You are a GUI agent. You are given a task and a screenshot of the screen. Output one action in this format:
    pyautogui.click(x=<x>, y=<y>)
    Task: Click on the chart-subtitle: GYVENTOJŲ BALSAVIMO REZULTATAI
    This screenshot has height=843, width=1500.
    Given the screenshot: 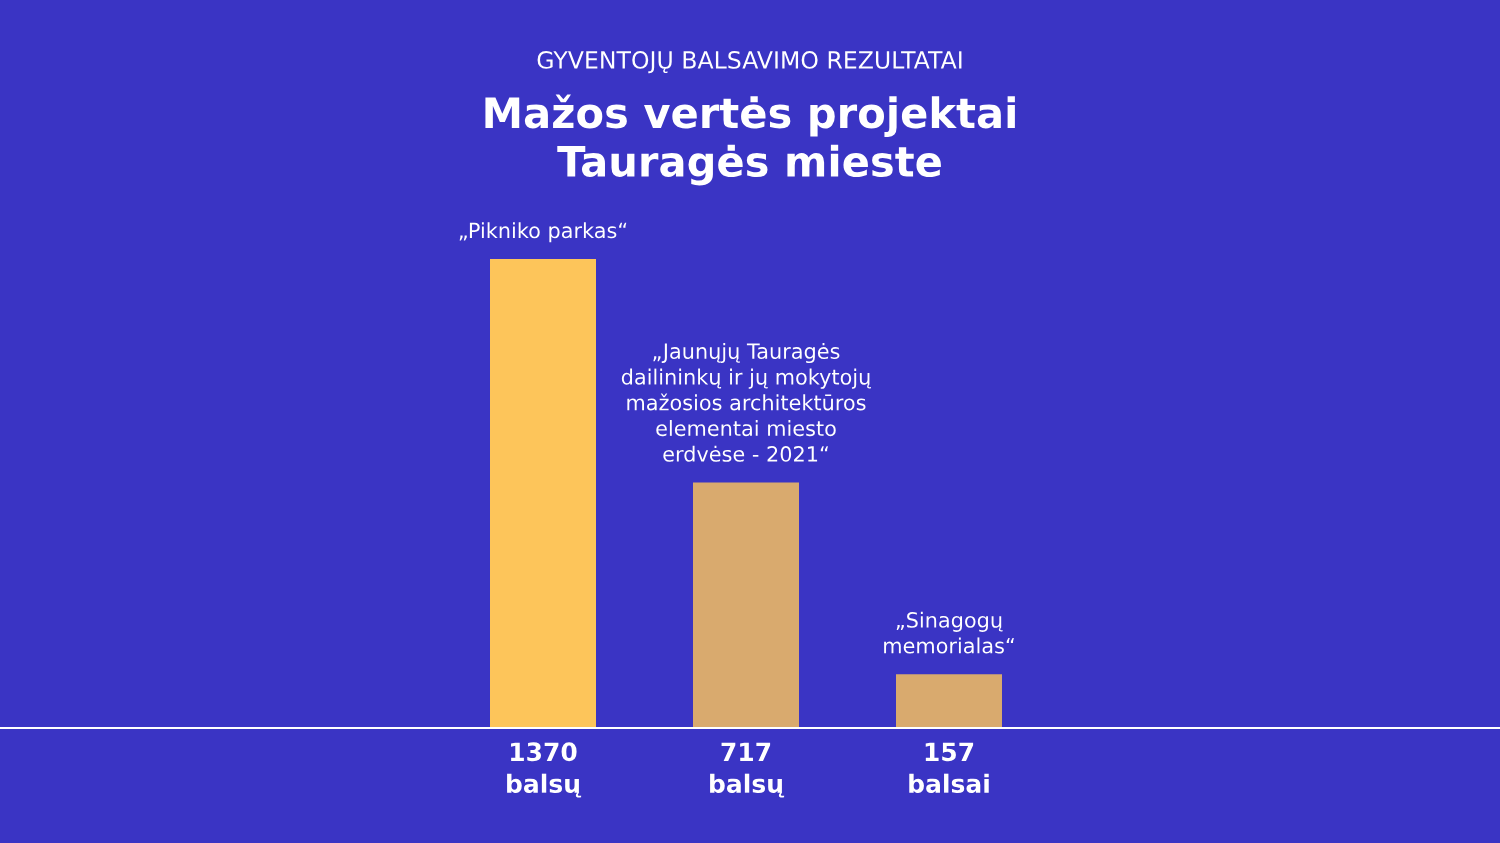 What is the action you would take?
    pyautogui.click(x=749, y=62)
    